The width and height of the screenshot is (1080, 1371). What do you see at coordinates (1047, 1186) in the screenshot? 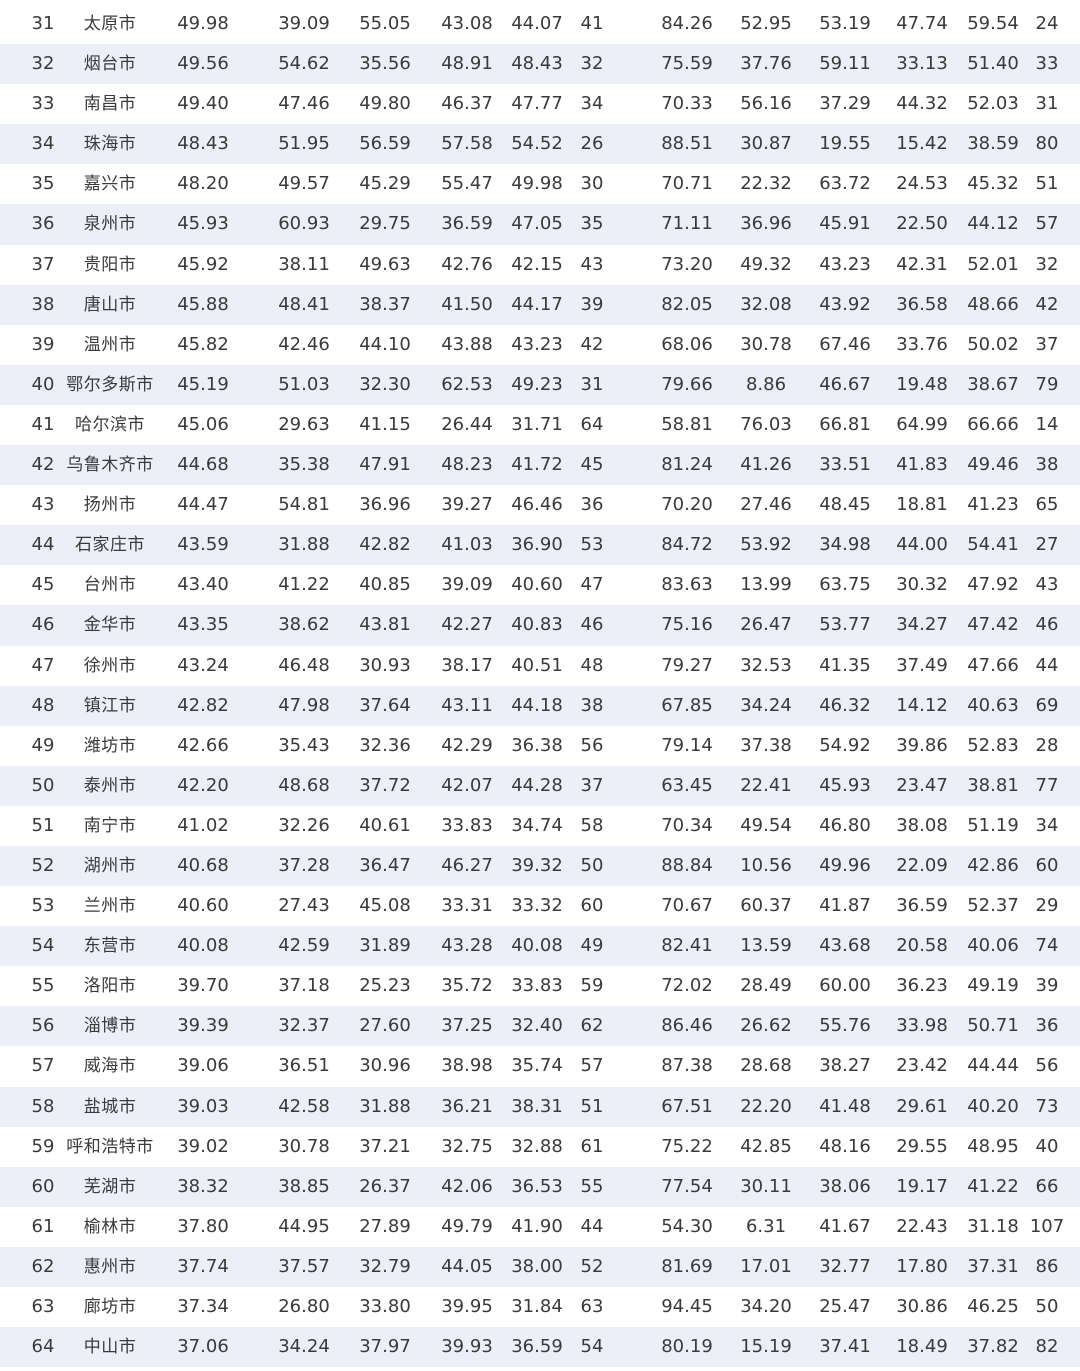
I see `cell-rank-c: 66` at bounding box center [1047, 1186].